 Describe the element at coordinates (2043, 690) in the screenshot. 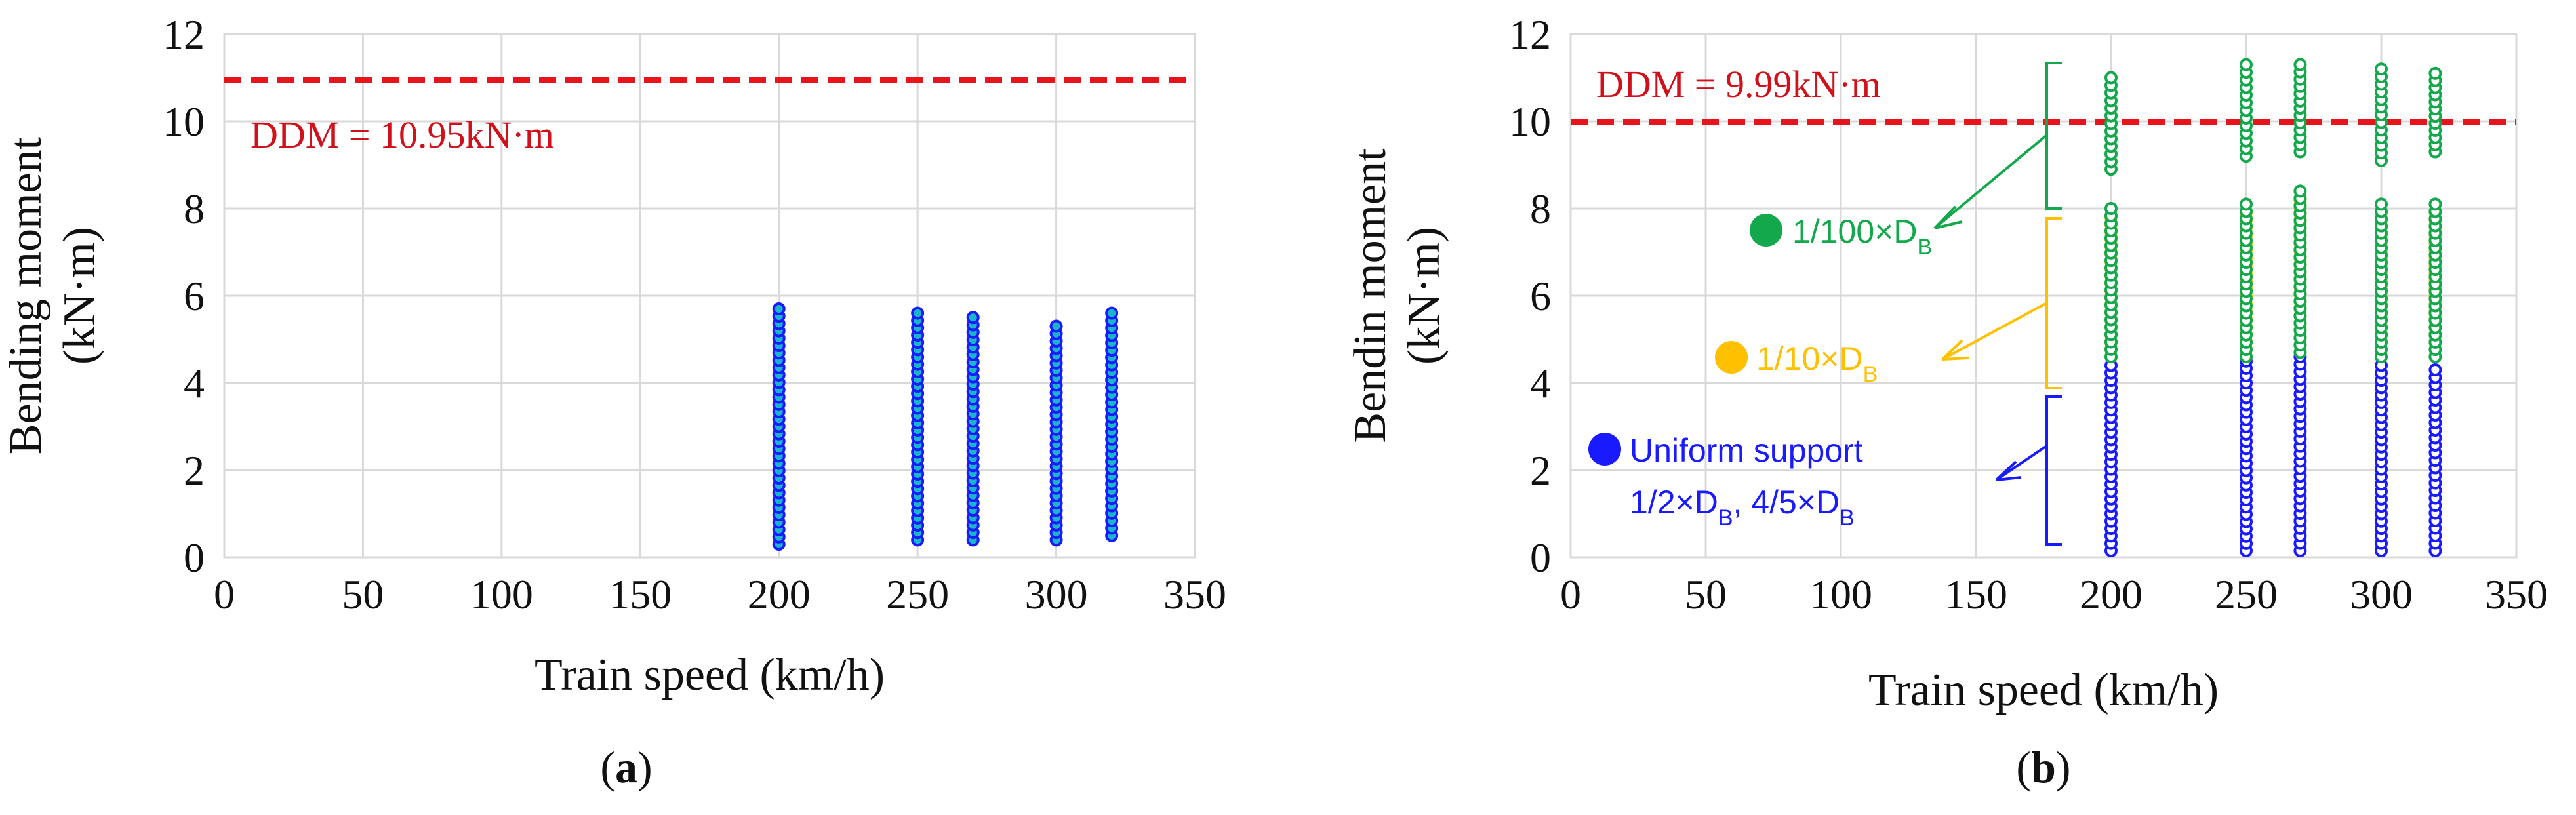

I see `x-axis-label-b: Train speed (km/h)` at that location.